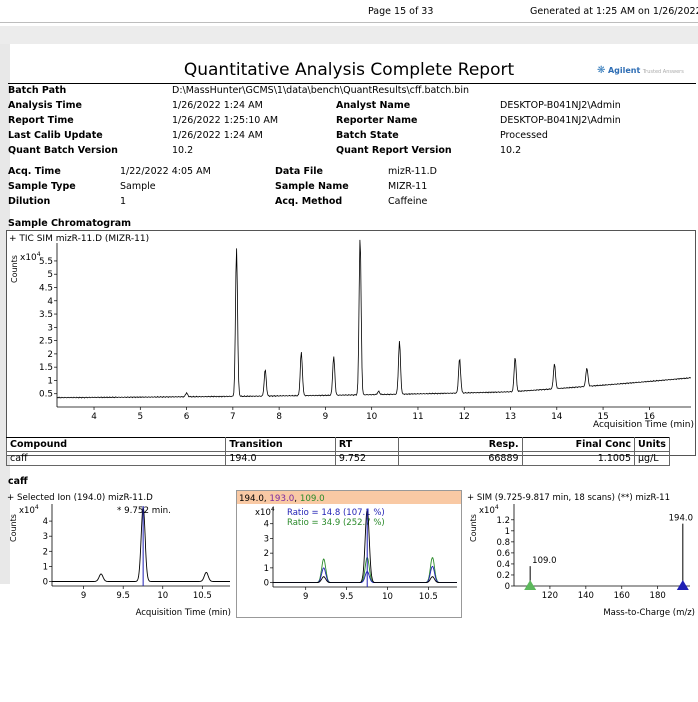 The image size is (698, 702). Describe the element at coordinates (280, 444) in the screenshot. I see `col-transition: Transition` at that location.